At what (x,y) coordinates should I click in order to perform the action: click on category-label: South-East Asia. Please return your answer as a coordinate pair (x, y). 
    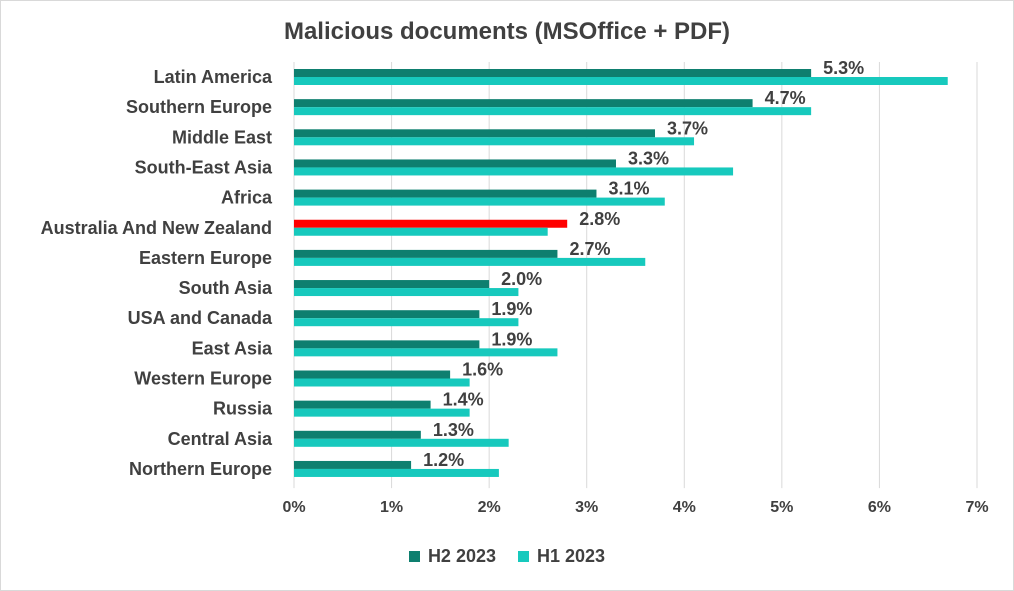
    Looking at the image, I should click on (204, 167).